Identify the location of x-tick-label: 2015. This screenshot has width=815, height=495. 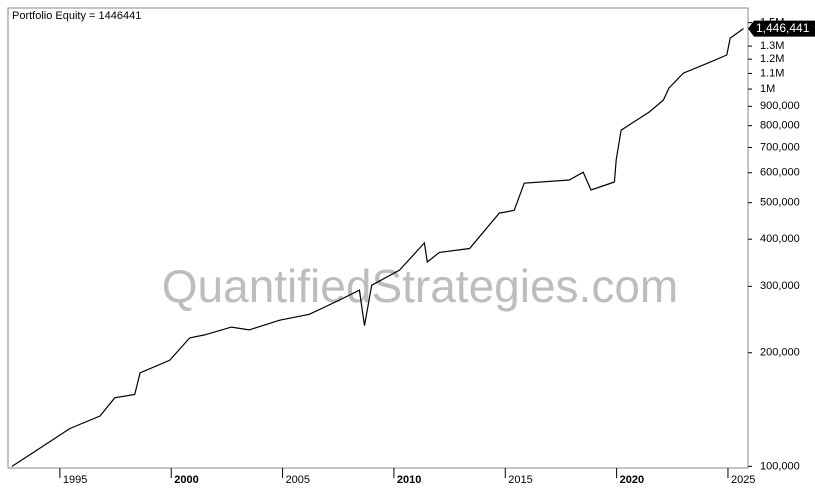
(520, 480).